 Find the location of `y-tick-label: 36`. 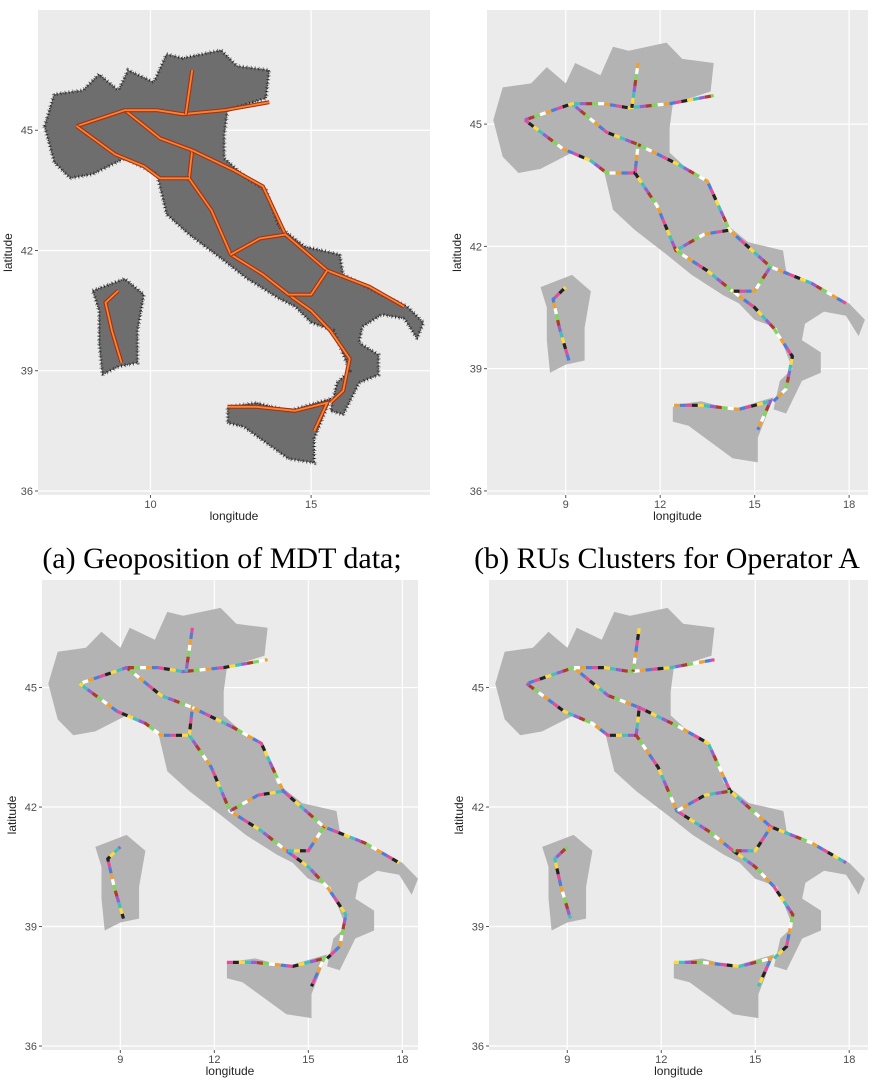

y-tick-label: 36 is located at coordinates (31, 1047).